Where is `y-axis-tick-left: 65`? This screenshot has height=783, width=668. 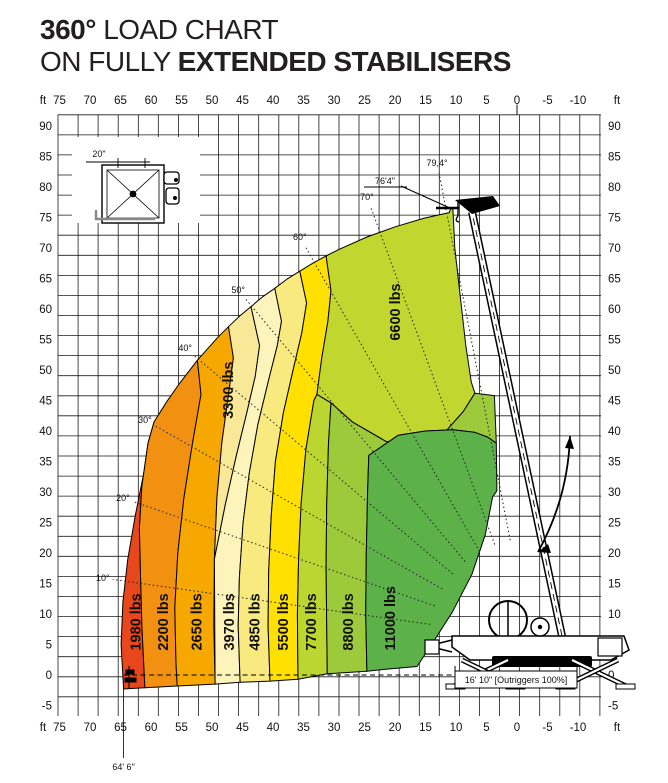
y-axis-tick-left: 65 is located at coordinates (45, 280).